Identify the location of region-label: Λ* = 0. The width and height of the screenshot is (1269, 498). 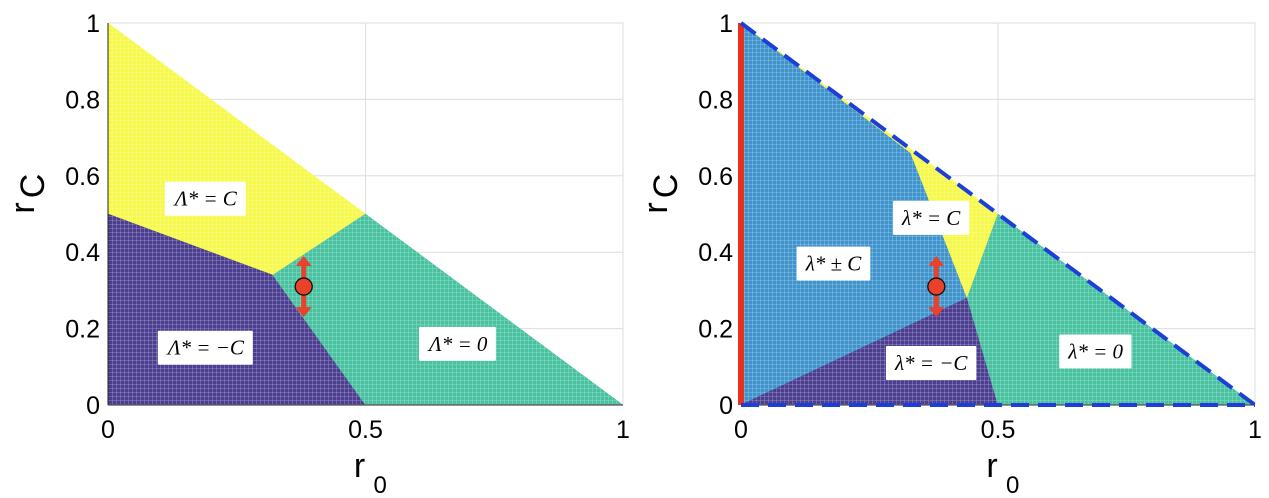
(457, 344).